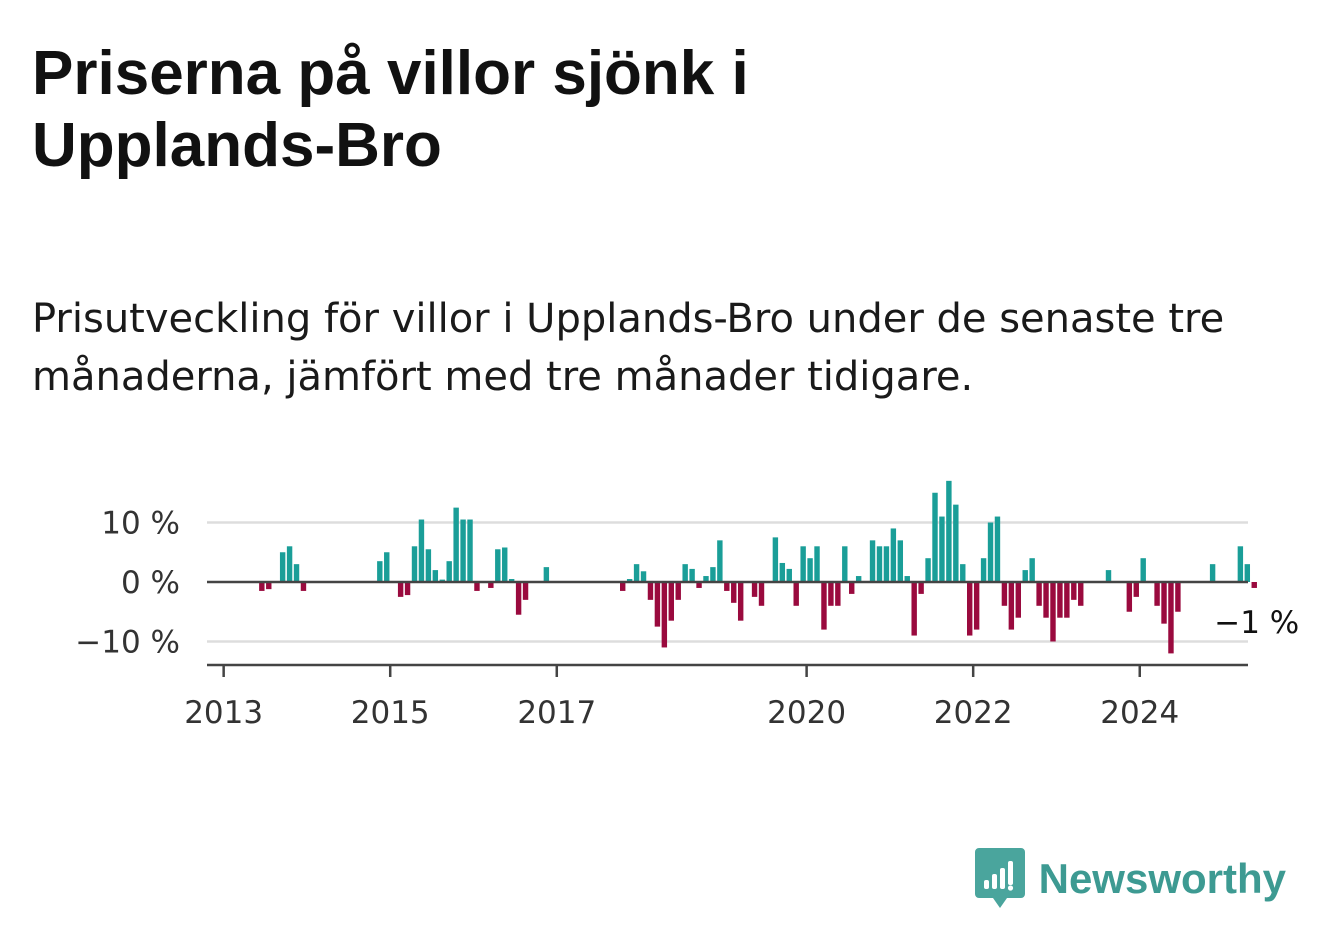  What do you see at coordinates (150, 583) in the screenshot?
I see `y-tick-label: 0 %` at bounding box center [150, 583].